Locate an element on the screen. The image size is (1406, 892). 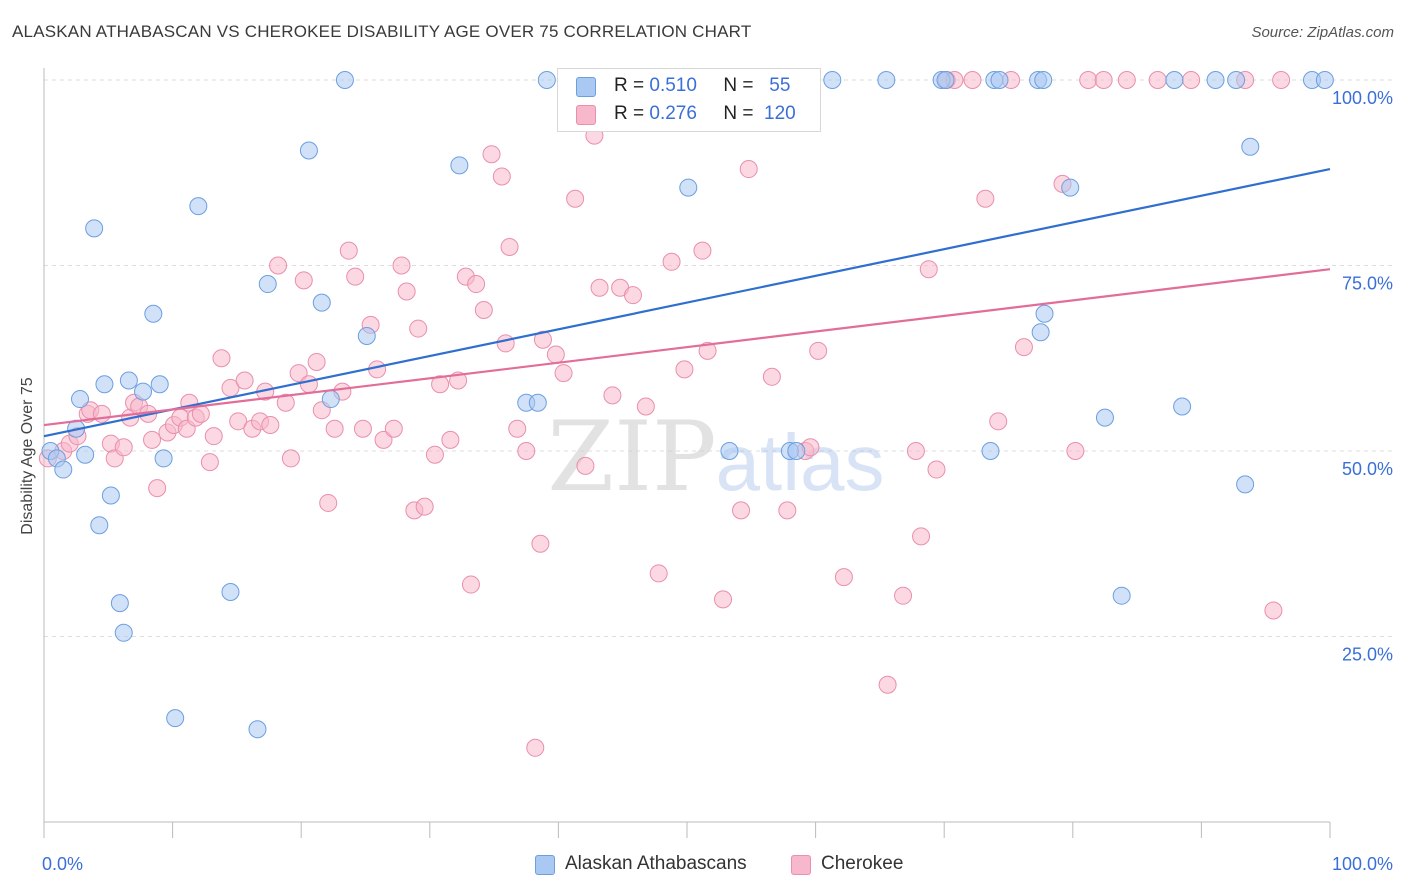
legend-swatch-blue is located at coordinates (586, 87).